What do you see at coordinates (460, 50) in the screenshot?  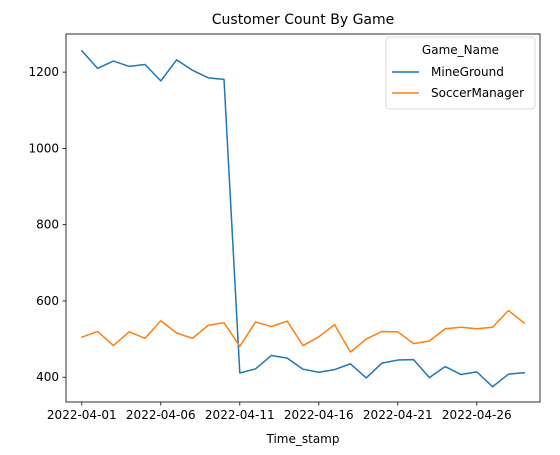 I see `legend-title: Game_Name` at bounding box center [460, 50].